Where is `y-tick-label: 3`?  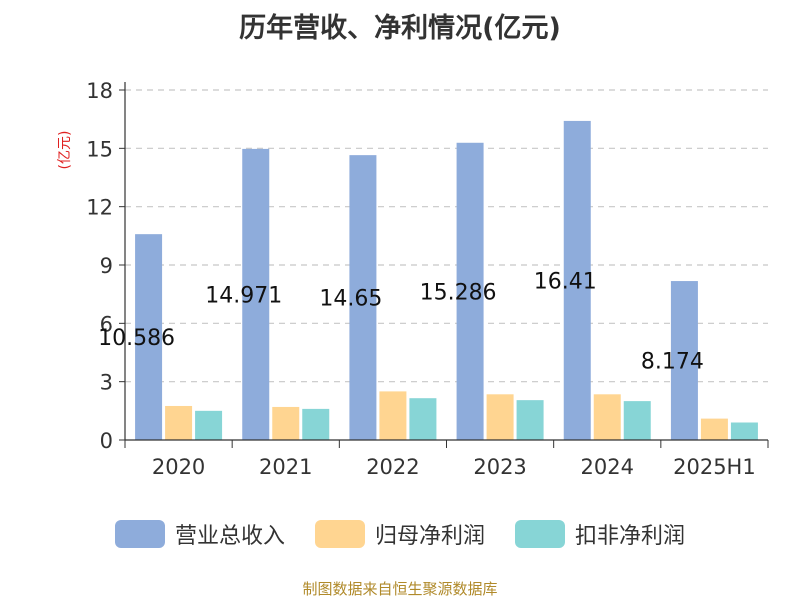 y-tick-label: 3 is located at coordinates (106, 383).